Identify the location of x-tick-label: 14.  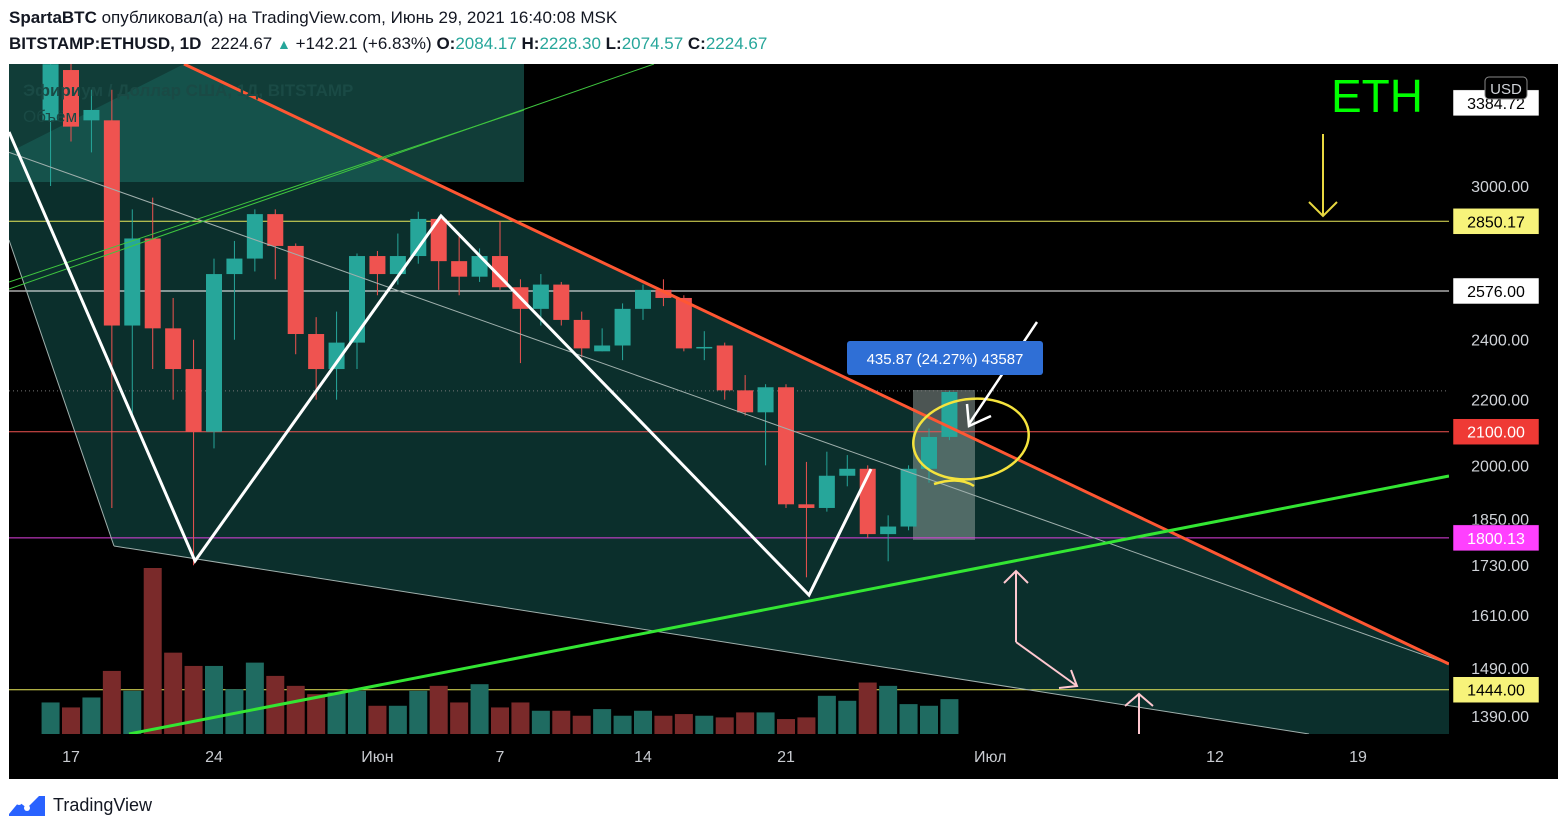
(643, 757).